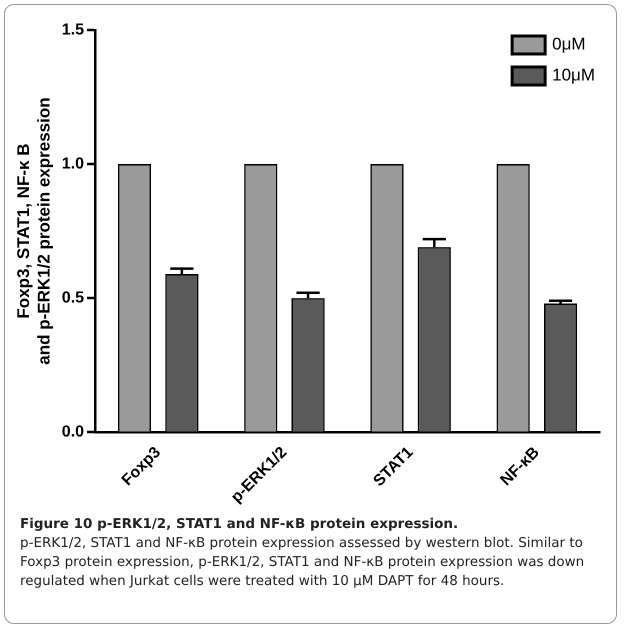  What do you see at coordinates (574, 75) in the screenshot?
I see `legend-label: 10μM` at bounding box center [574, 75].